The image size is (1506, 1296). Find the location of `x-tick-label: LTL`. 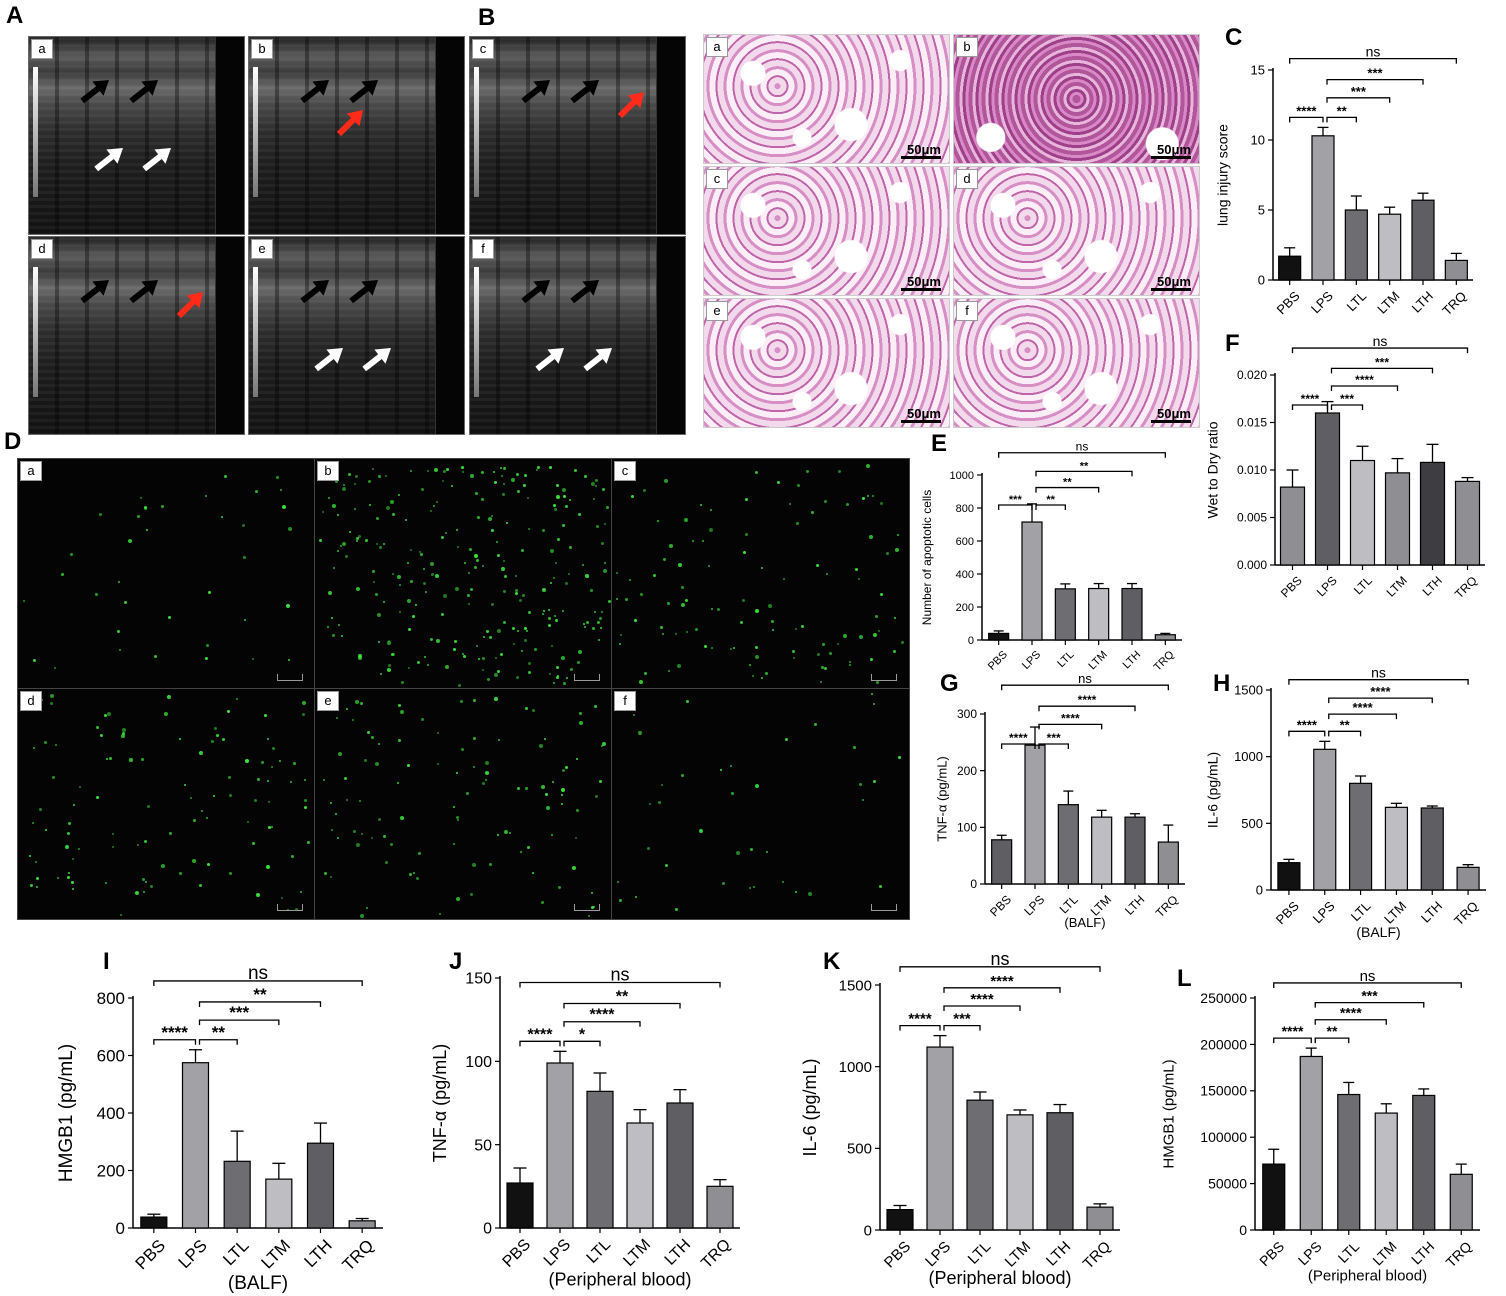

x-tick-label: LTL is located at coordinates (980, 1253).